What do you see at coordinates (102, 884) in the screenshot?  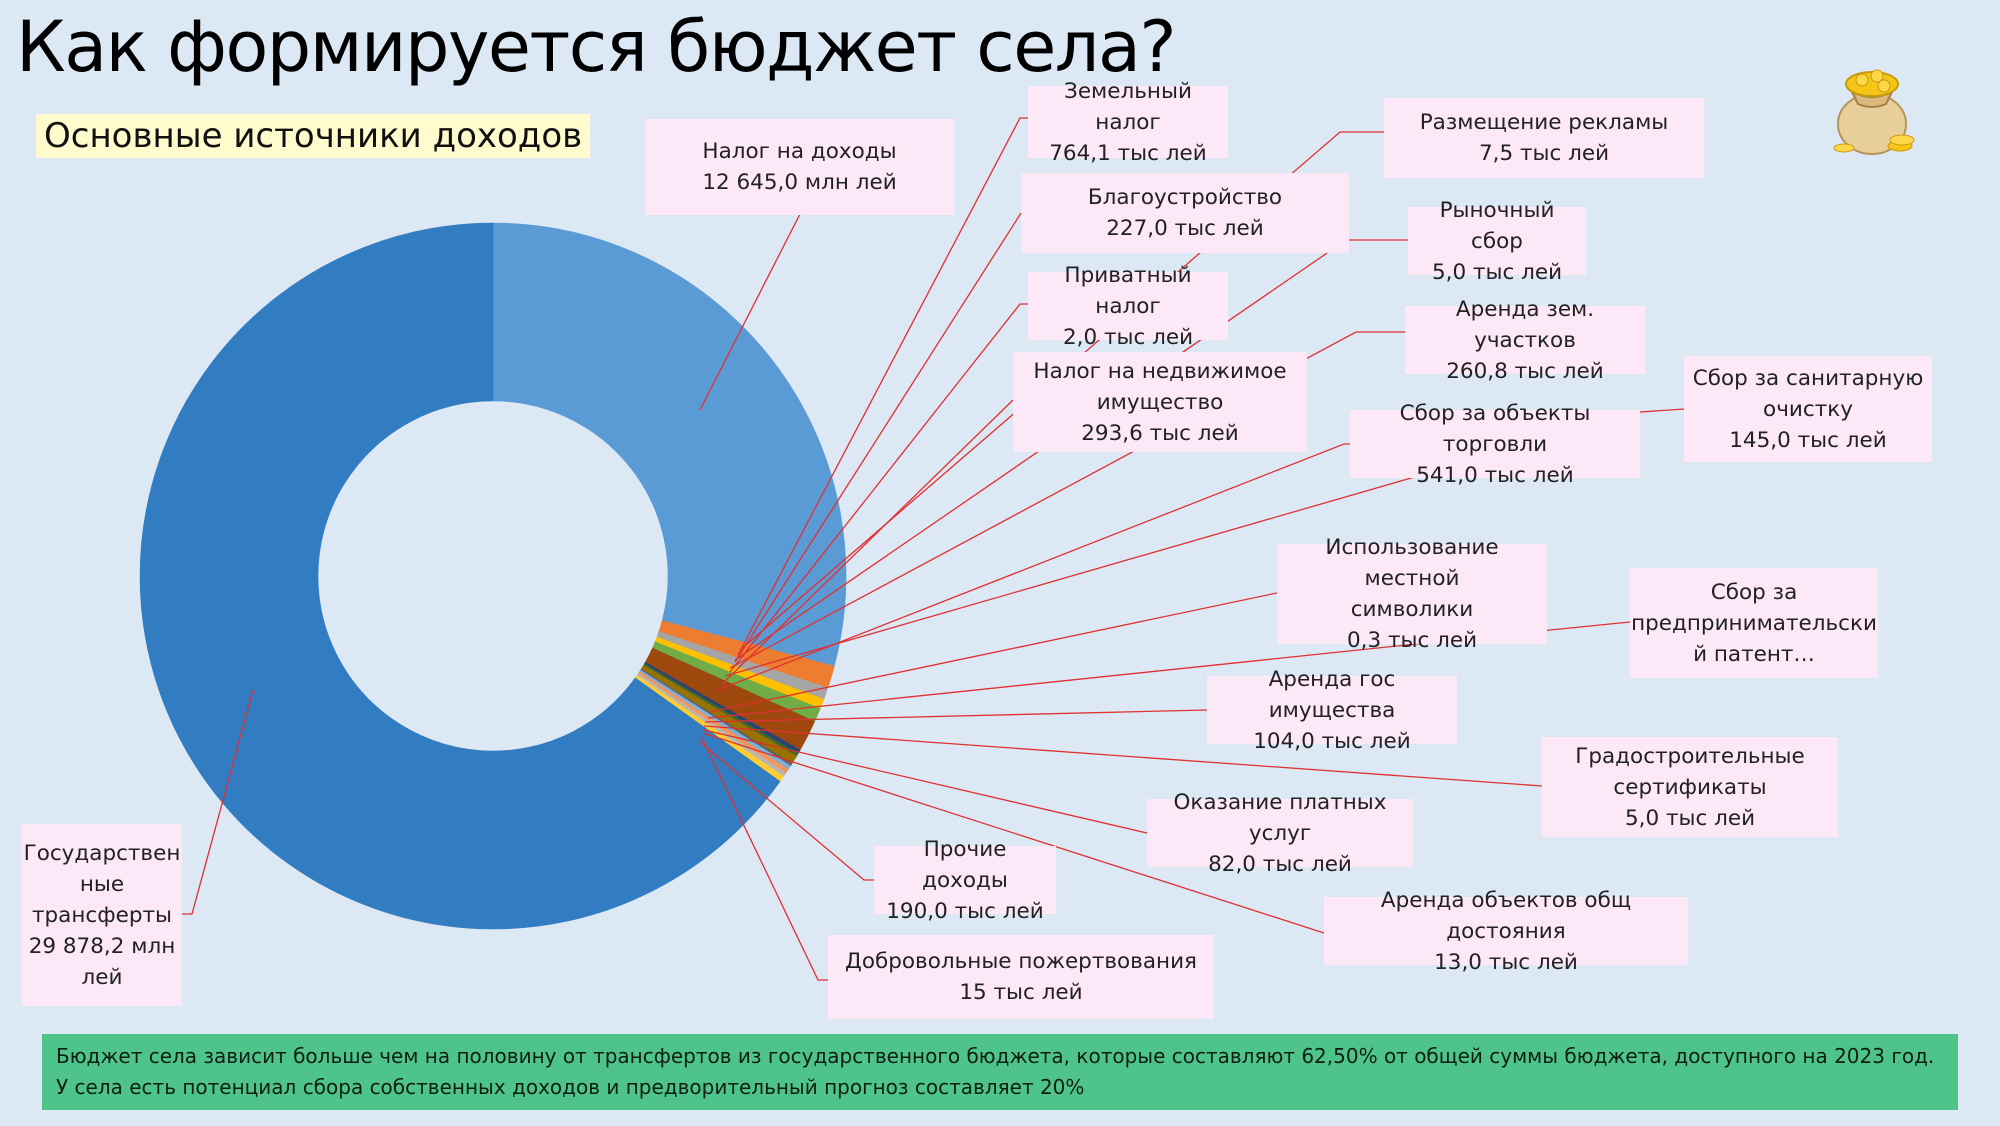 I see `slice-label-line: ные` at bounding box center [102, 884].